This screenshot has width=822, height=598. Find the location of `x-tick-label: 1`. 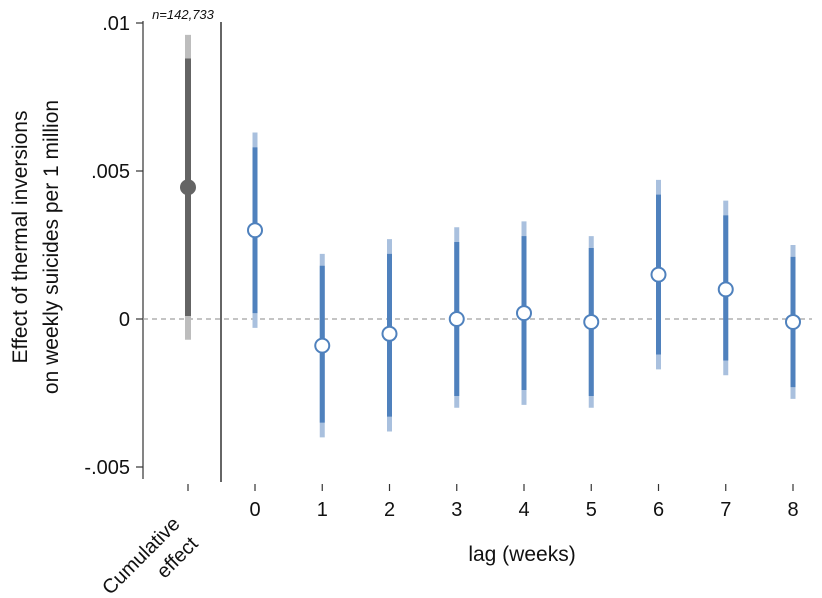

x-tick-label: 1 is located at coordinates (322, 510).